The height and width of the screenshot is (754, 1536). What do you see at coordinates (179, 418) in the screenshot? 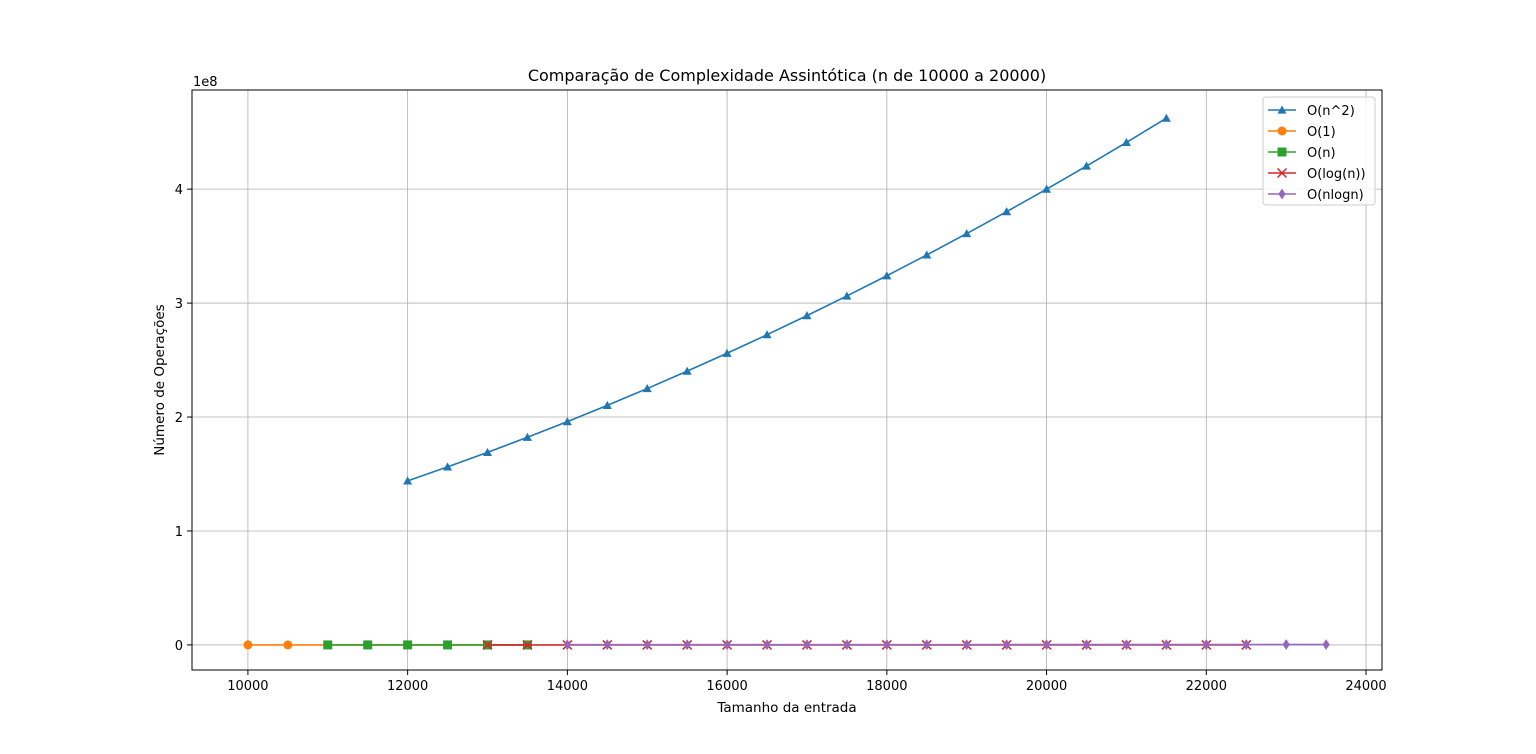
I see `y-tick-label: 2` at bounding box center [179, 418].